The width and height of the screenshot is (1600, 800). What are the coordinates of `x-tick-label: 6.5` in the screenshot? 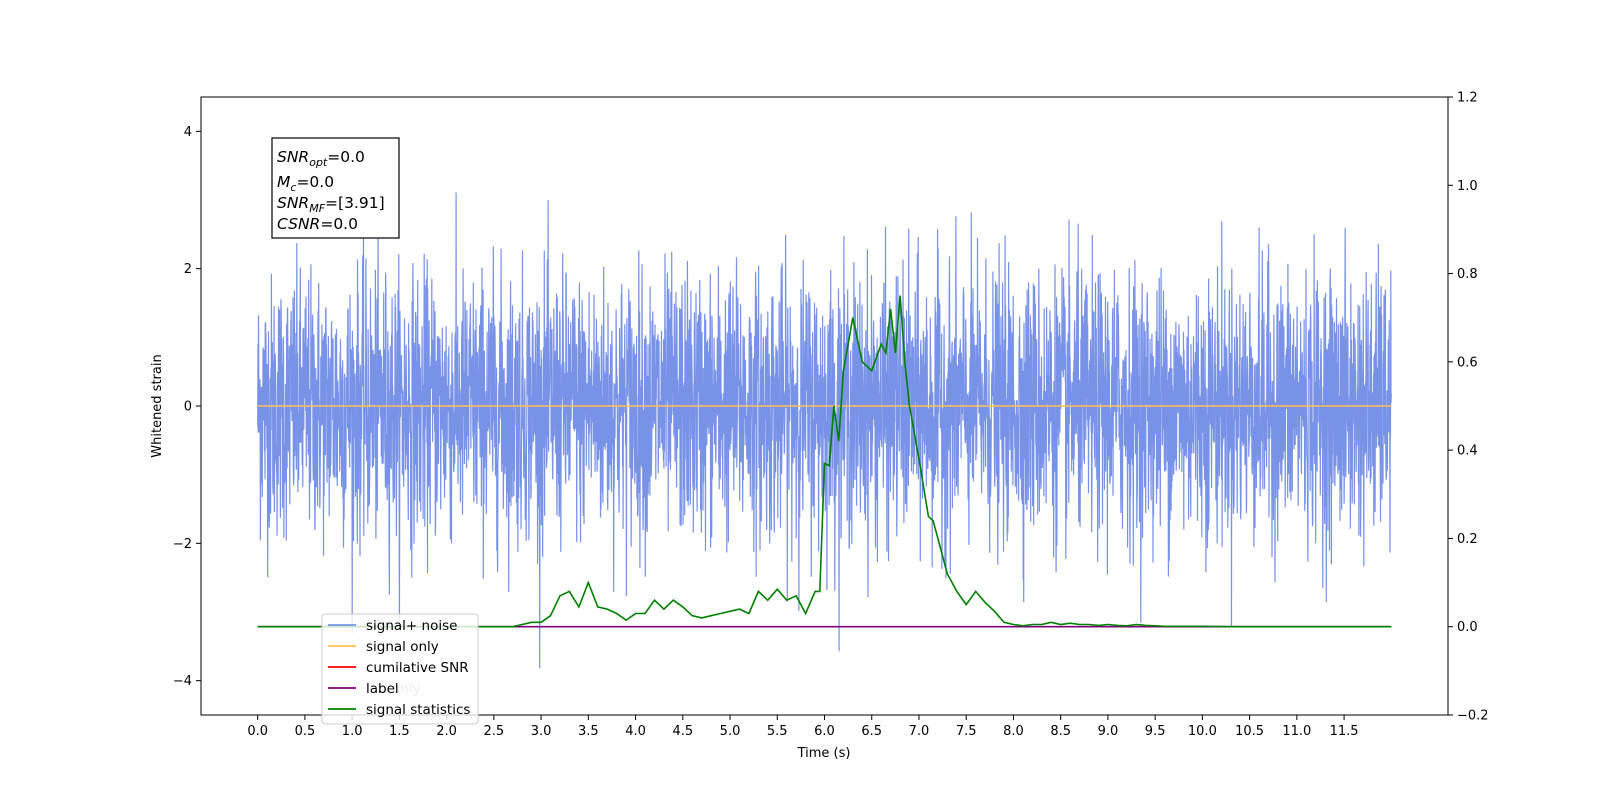 It's located at (871, 731).